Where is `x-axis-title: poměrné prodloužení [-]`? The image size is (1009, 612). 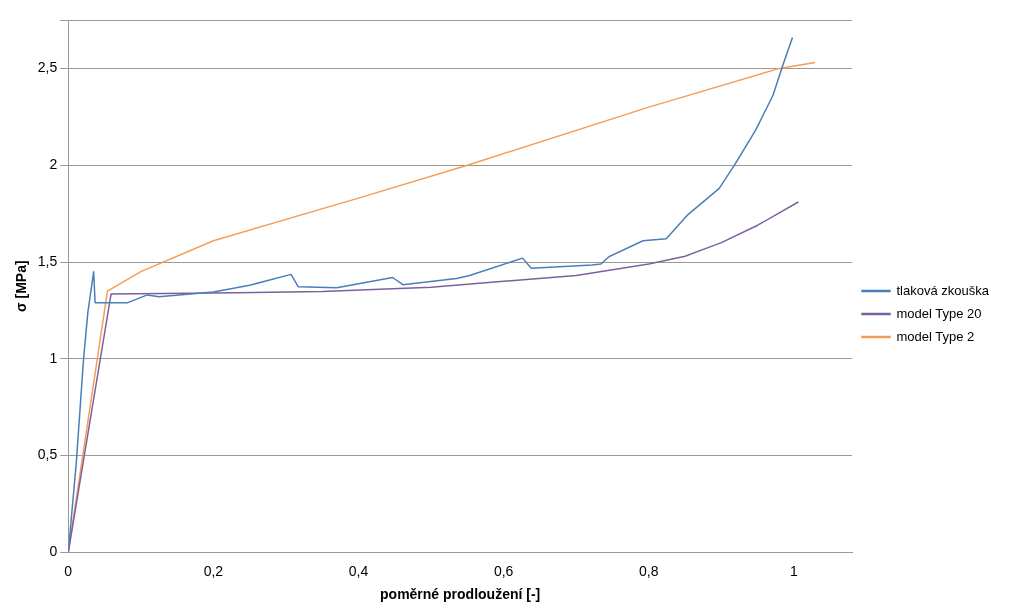
x-axis-title: poměrné prodloužení [-] is located at coordinates (460, 594).